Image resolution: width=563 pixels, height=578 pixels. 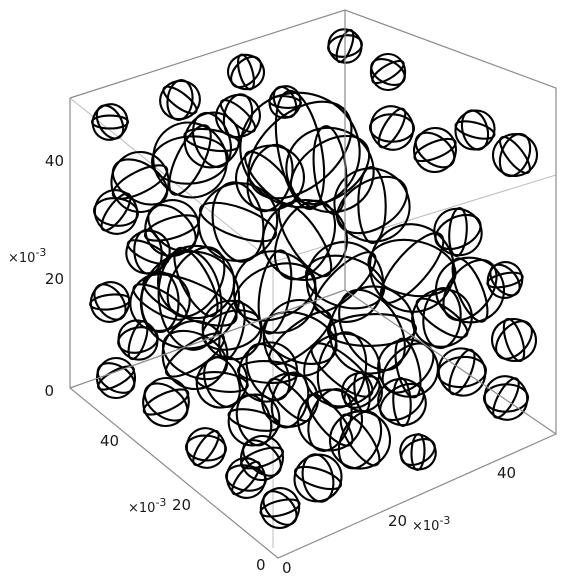 I want to click on x-axis: 0 20 40 ×10⁻³, so click(x=399, y=520).